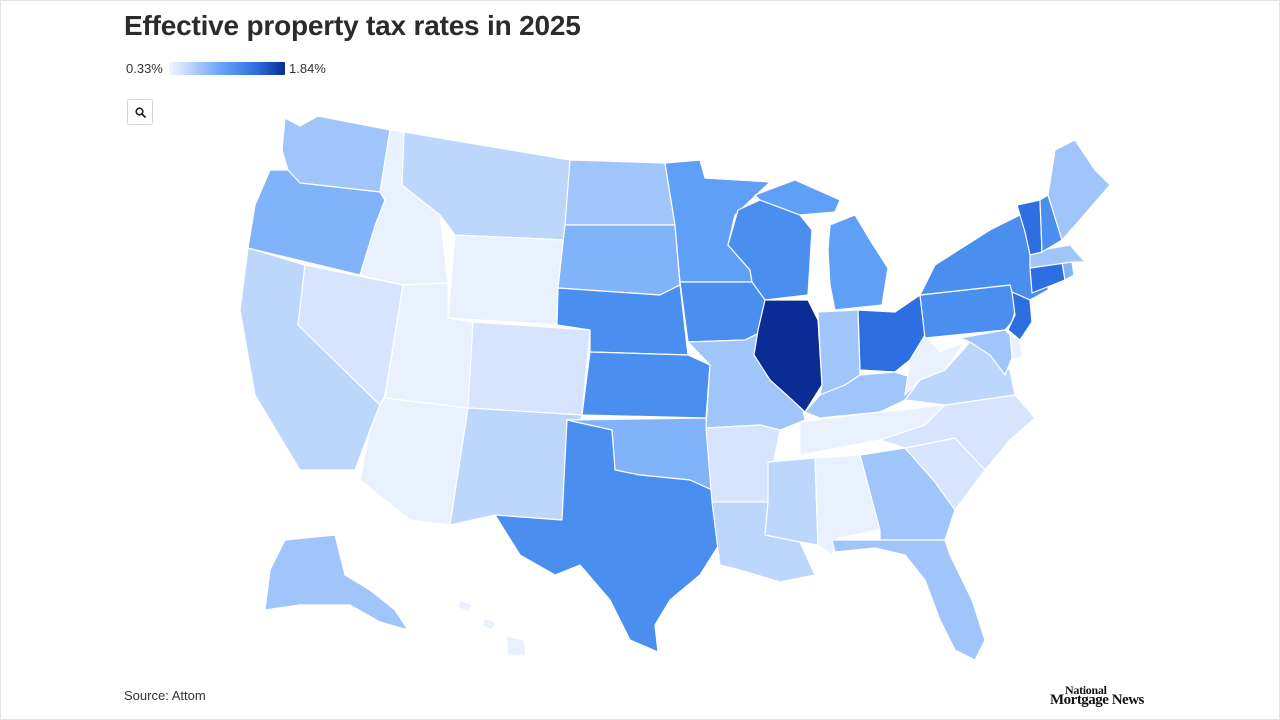  What do you see at coordinates (529, 368) in the screenshot?
I see `state-co: Colorado` at bounding box center [529, 368].